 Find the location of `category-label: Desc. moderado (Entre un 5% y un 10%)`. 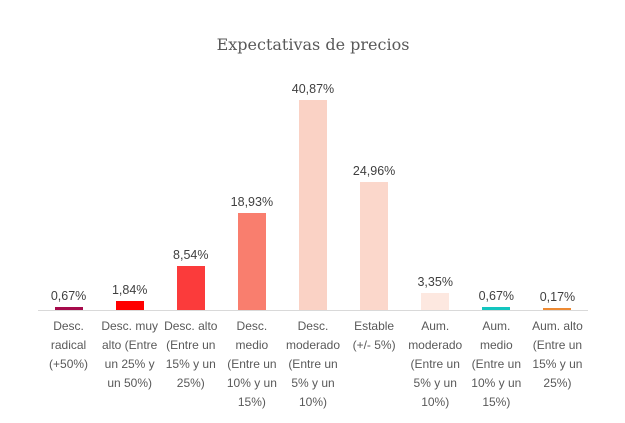

category-label: Desc. moderado (Entre un 5% y un 10%) is located at coordinates (312, 364).